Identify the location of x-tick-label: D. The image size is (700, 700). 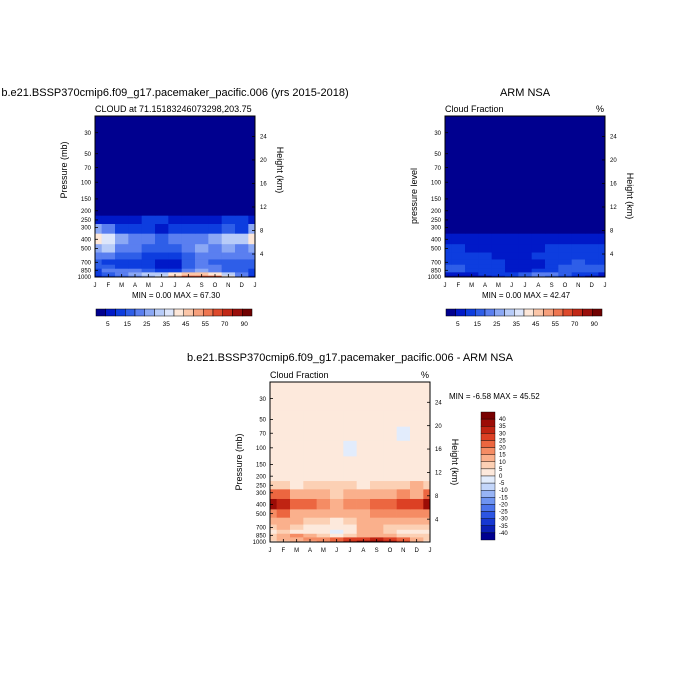
(241, 286).